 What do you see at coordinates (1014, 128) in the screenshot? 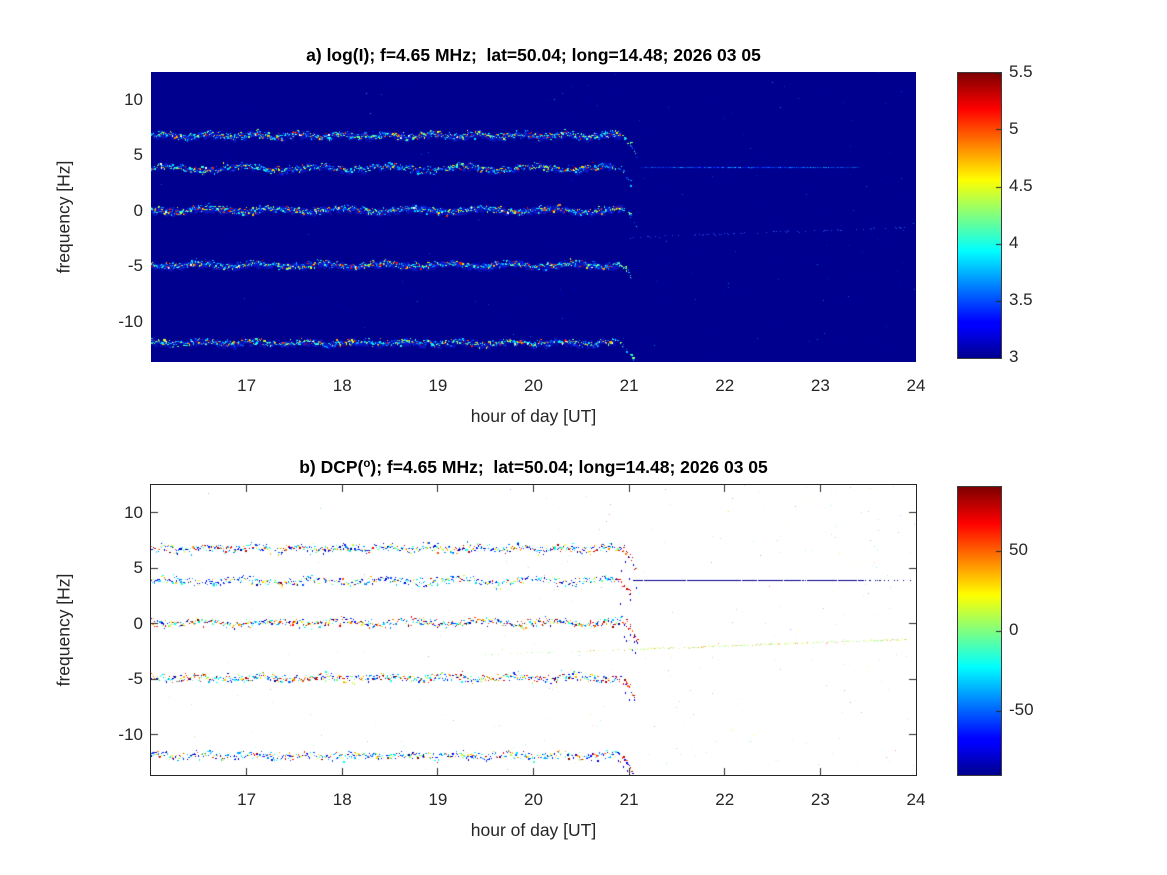
I see `colorbar-tick-label: 5` at bounding box center [1014, 128].